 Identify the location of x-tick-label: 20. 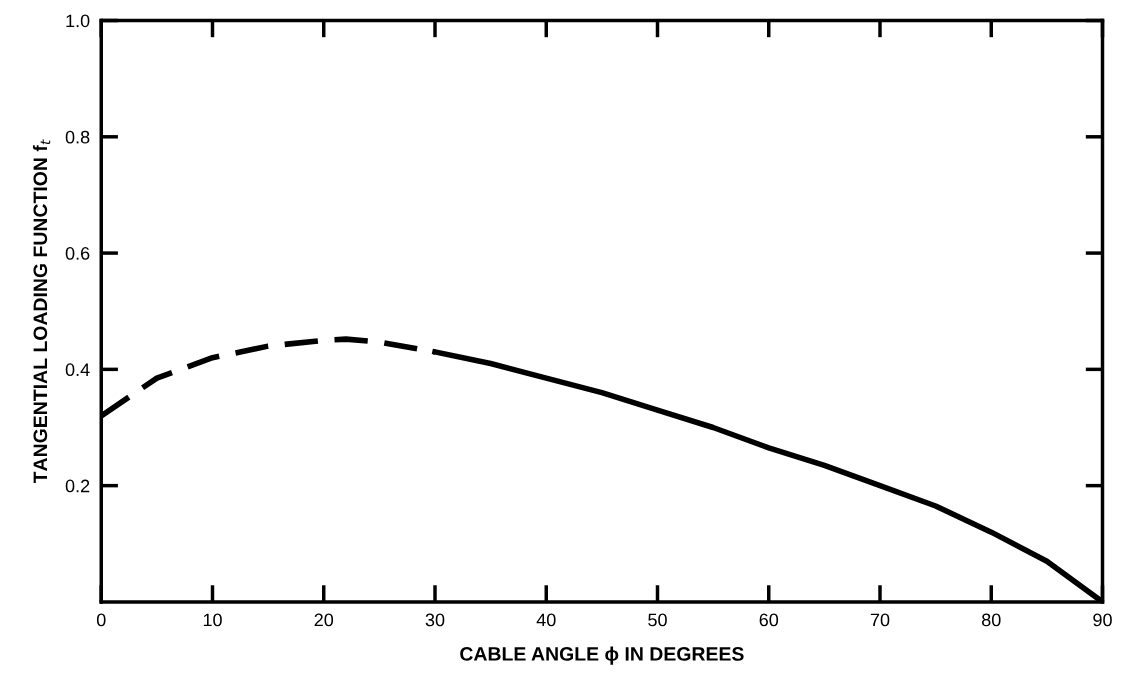
(324, 620).